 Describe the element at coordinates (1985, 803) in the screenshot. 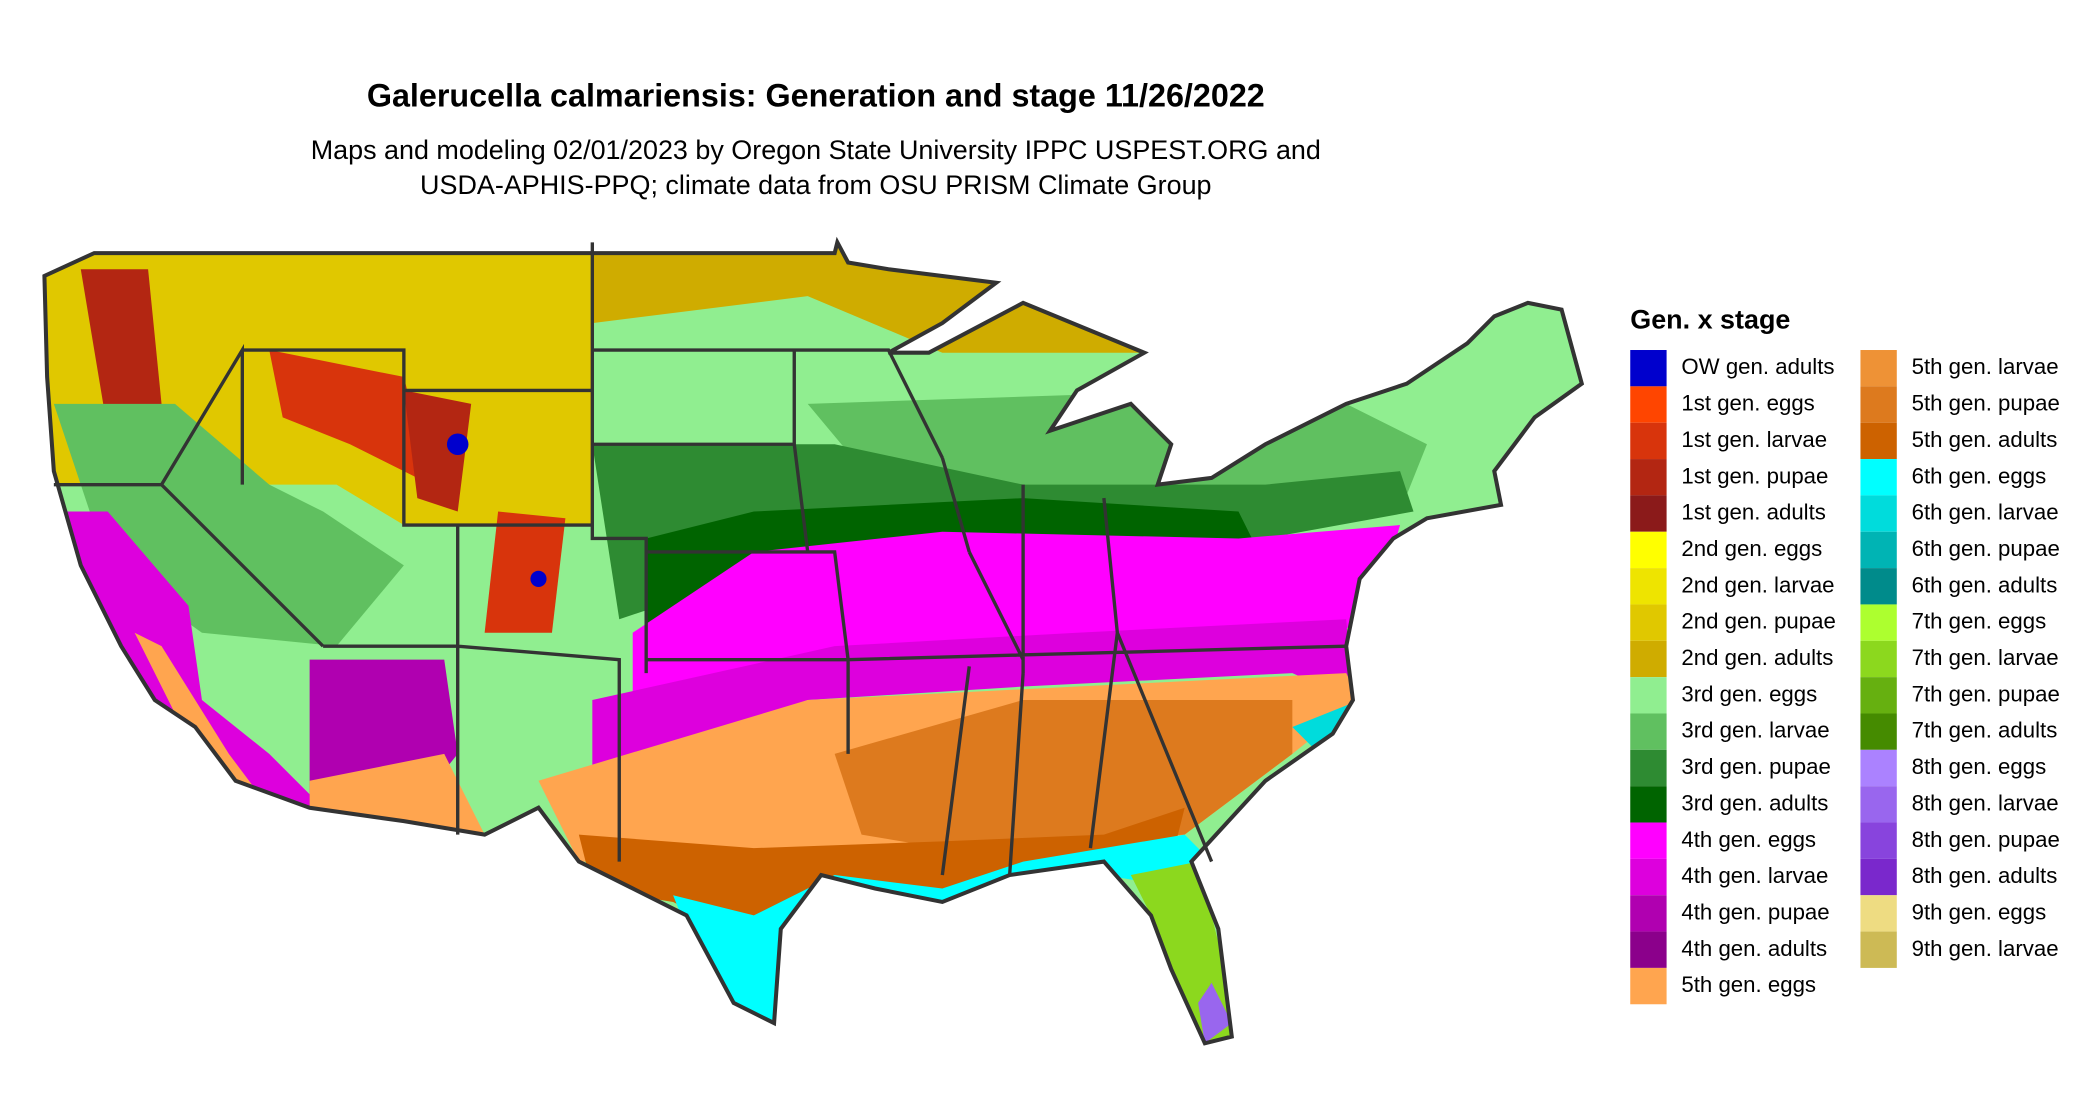

I see `legend-label: 8th gen. larvae` at that location.